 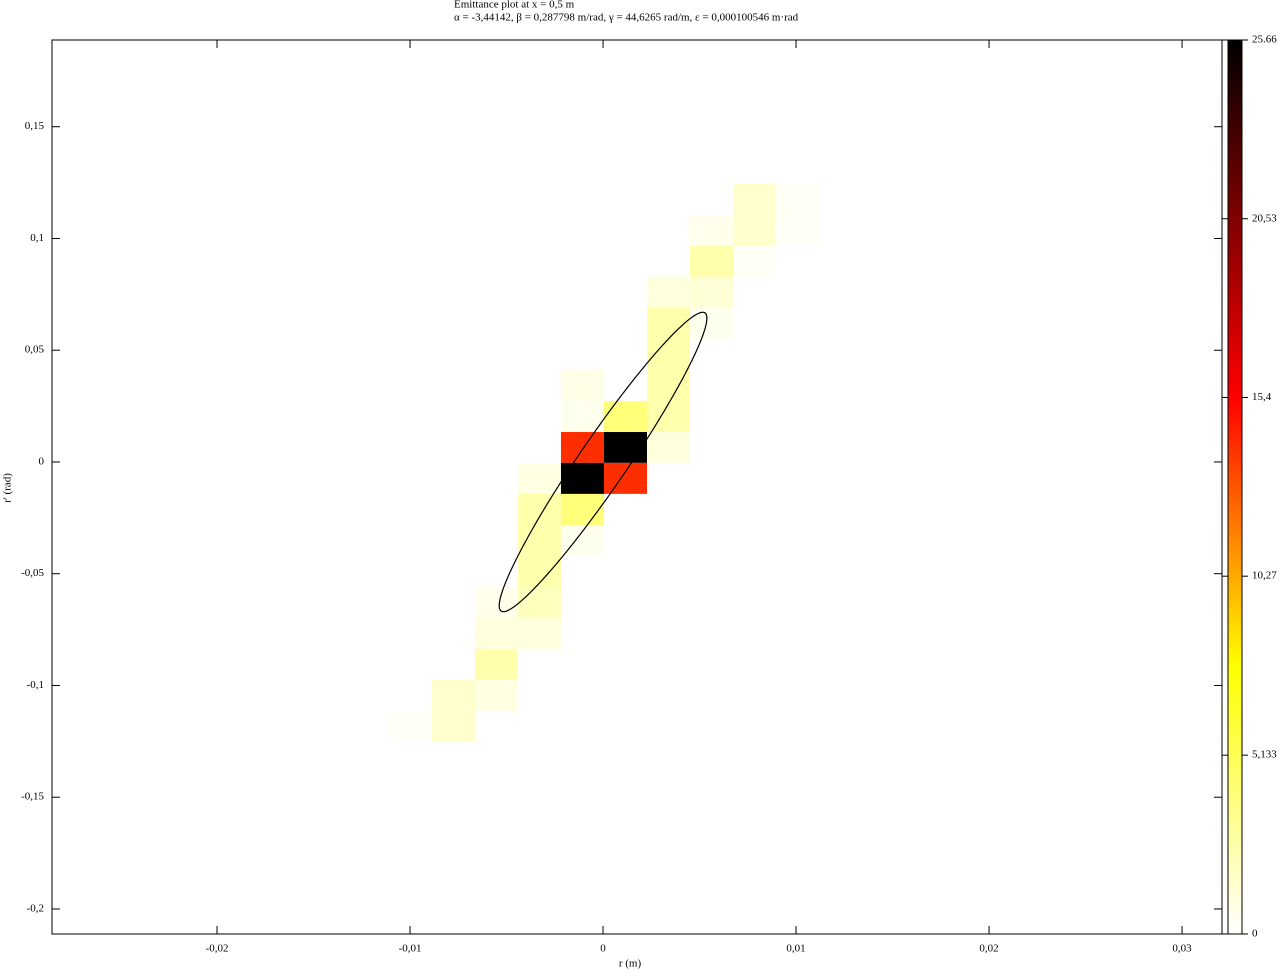 I want to click on x-tick-label: -0,02, so click(x=217, y=949).